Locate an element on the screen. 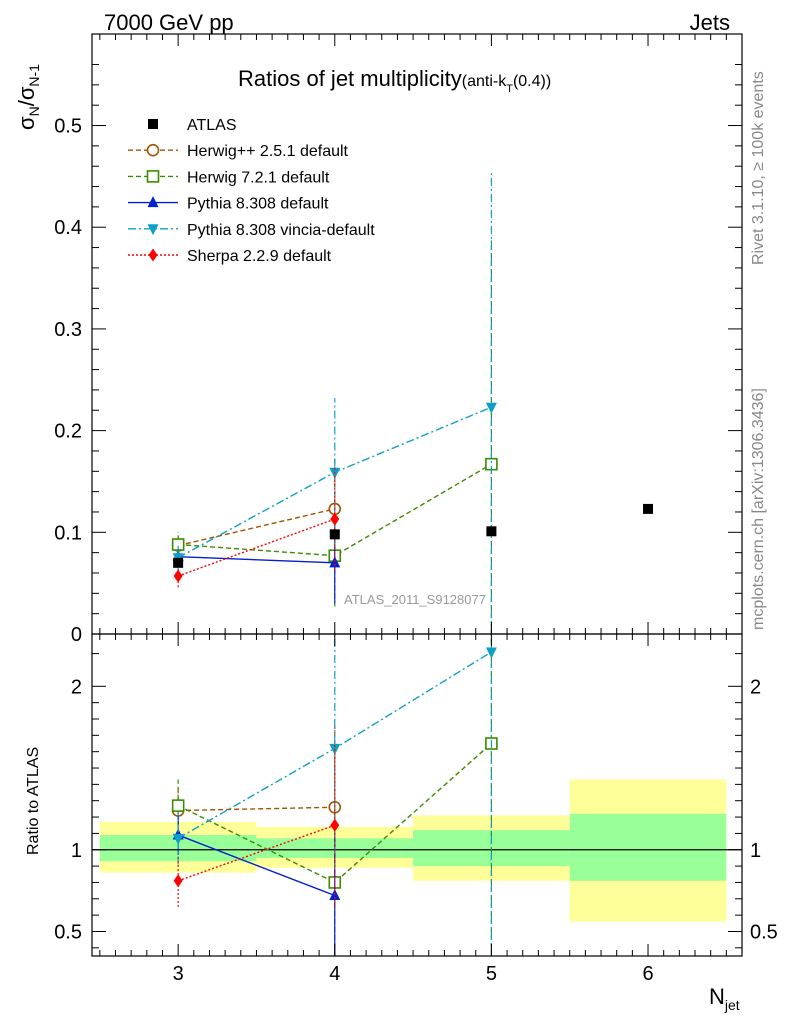 The image size is (786, 1024). x-tick-label-5: 5 is located at coordinates (491, 974).